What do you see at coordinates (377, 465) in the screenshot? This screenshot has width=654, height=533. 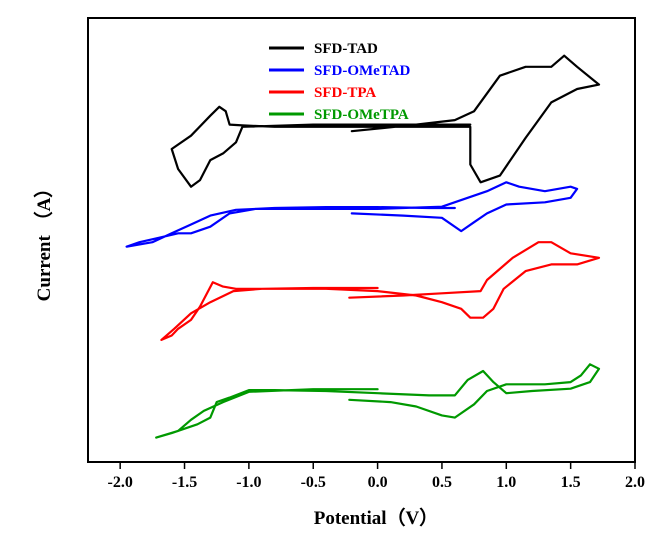 I see `x-axis-ticks` at bounding box center [377, 465].